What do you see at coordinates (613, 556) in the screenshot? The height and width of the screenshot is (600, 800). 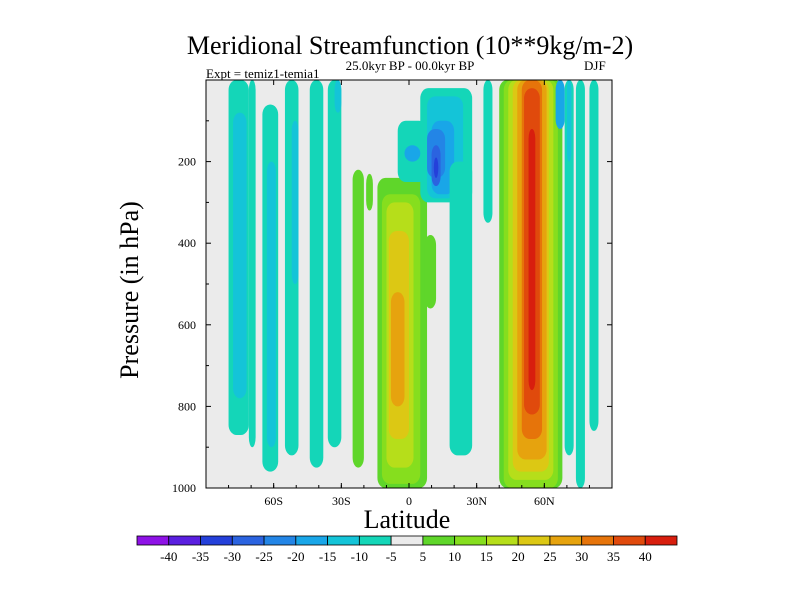 I see `colorbar-label: 35` at bounding box center [613, 556].